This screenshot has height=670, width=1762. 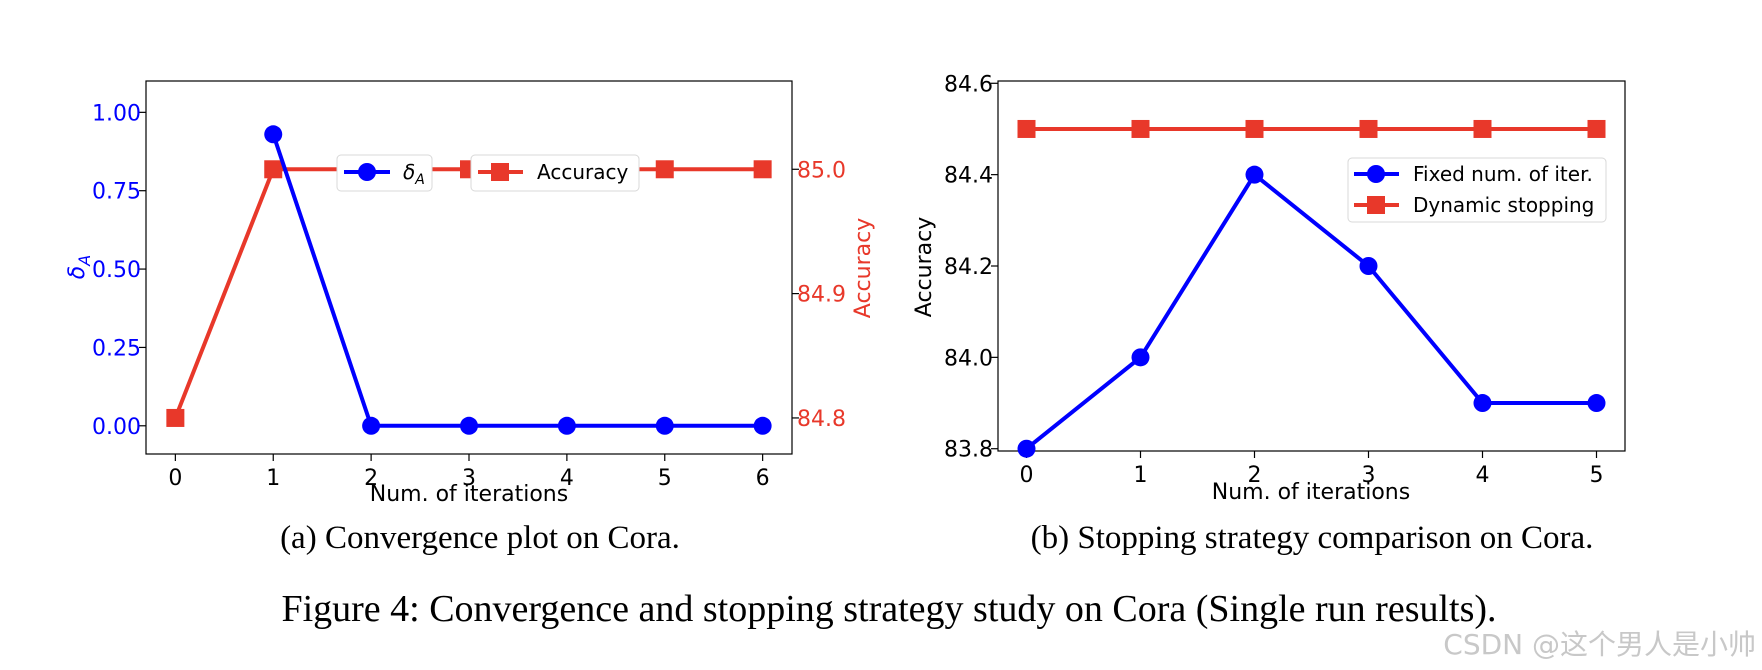 What do you see at coordinates (469, 494) in the screenshot?
I see `panel-a-x-label: Num. of iterations` at bounding box center [469, 494].